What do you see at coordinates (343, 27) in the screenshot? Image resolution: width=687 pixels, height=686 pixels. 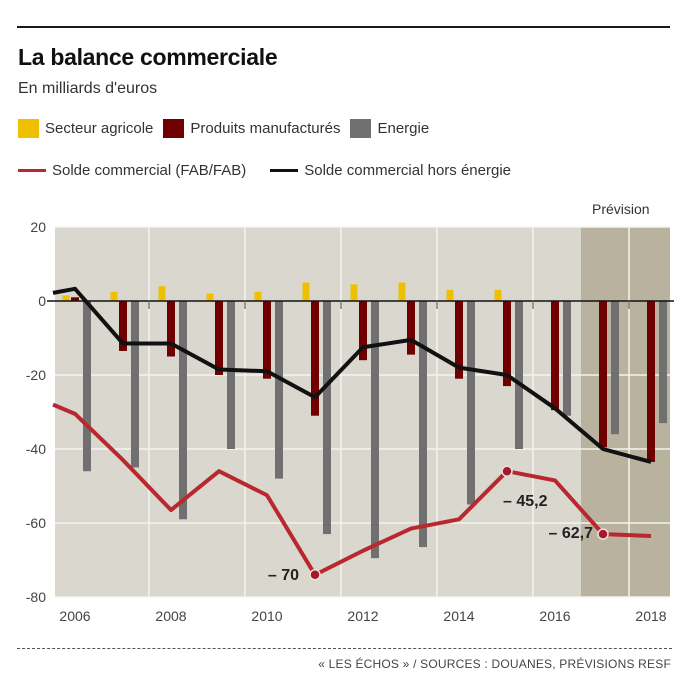 I see `top-rule` at bounding box center [343, 27].